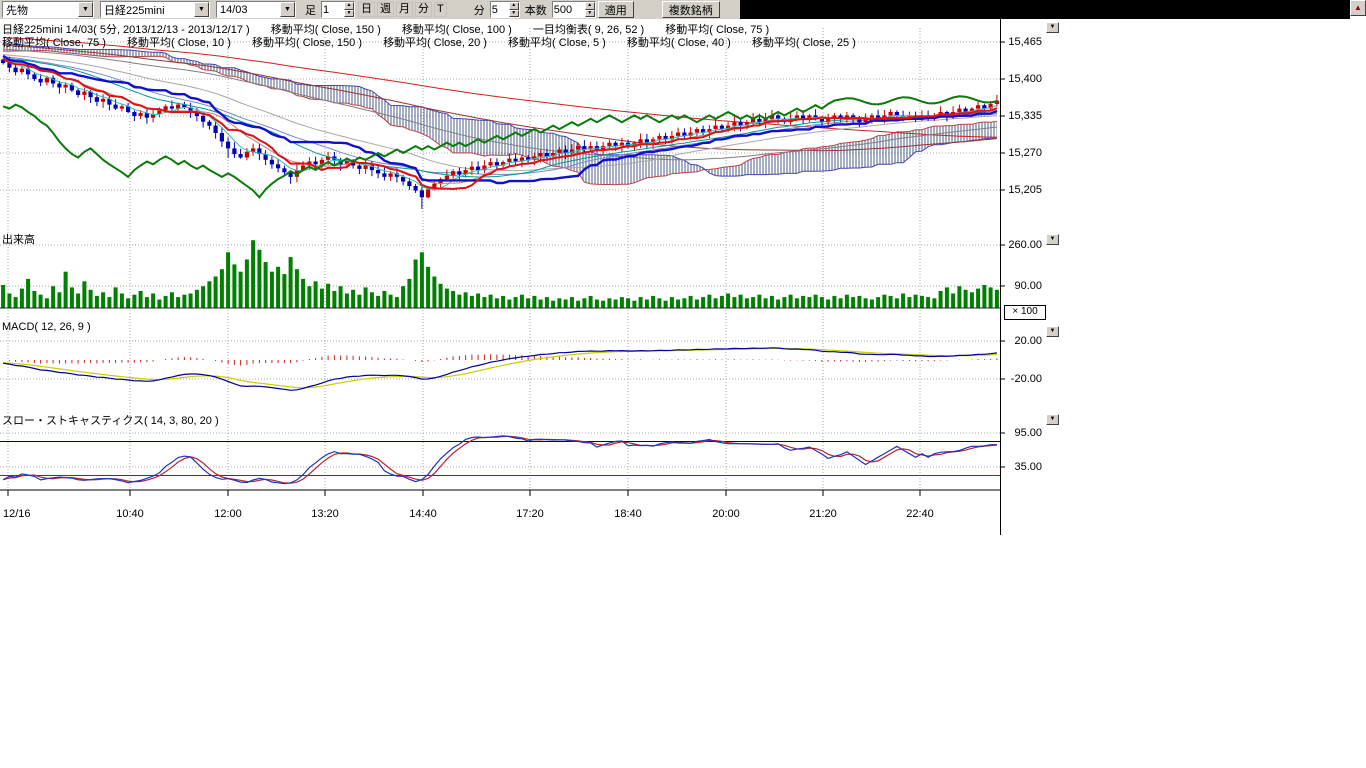 This screenshot has height=768, width=1366. I want to click on top-black-strip, so click(1045, 9).